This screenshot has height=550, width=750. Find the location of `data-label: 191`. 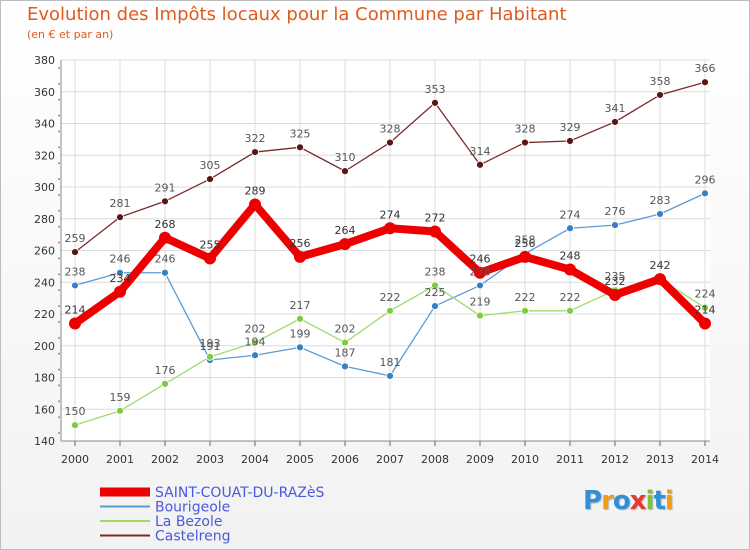

data-label: 191 is located at coordinates (210, 346).